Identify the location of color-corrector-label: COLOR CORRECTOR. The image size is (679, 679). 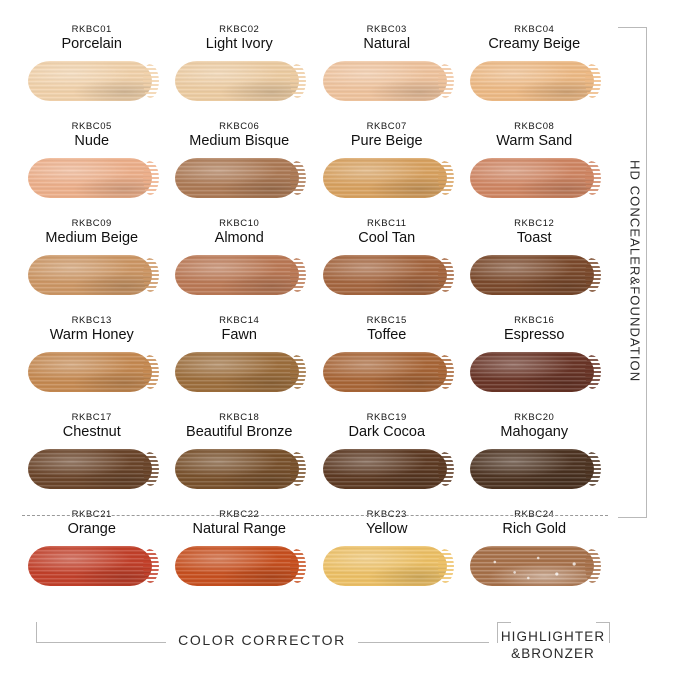
(262, 641).